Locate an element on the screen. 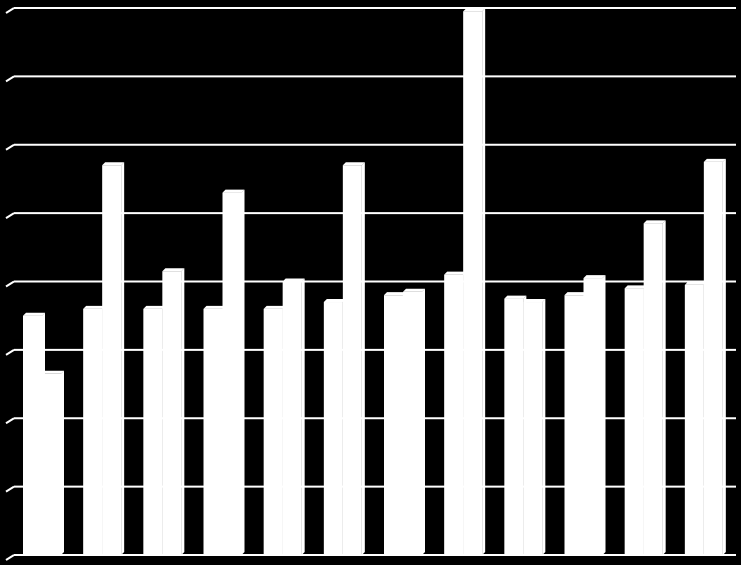 The height and width of the screenshot is (565, 741). bar-s2-c12 is located at coordinates (714, 356).